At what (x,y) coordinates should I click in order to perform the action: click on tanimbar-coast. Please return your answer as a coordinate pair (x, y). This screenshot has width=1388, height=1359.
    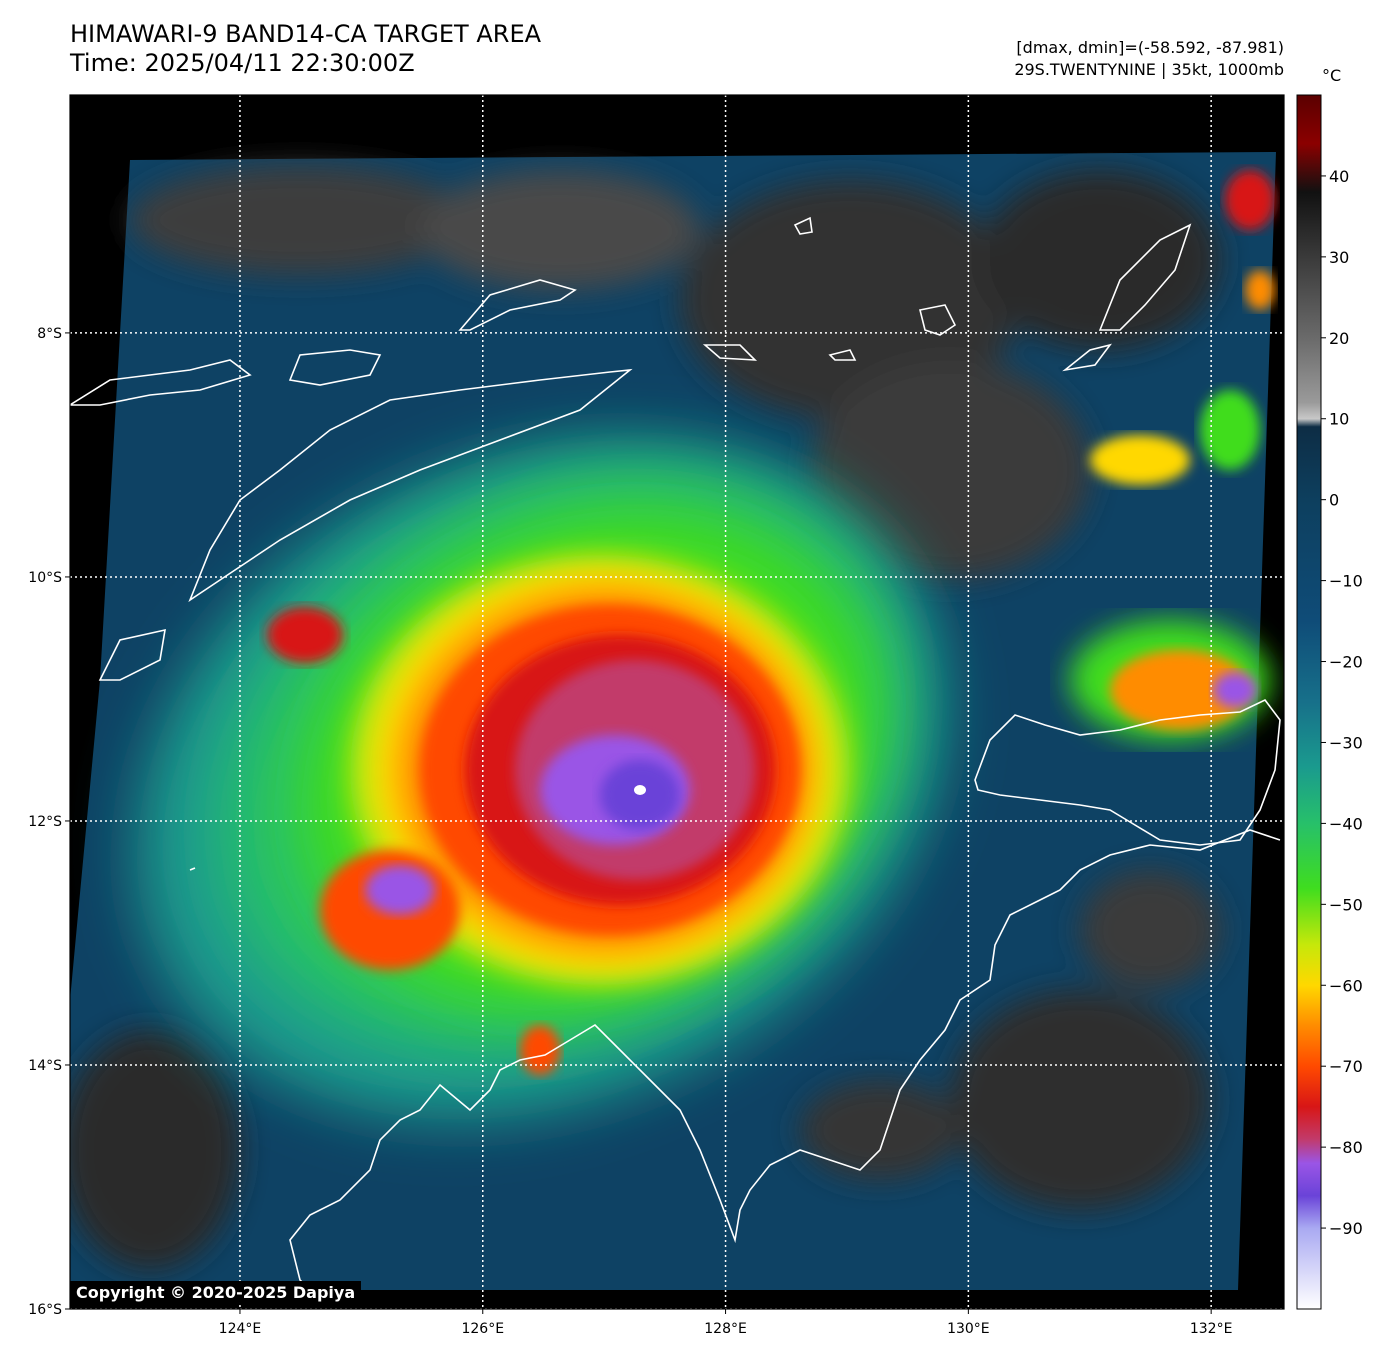
    Looking at the image, I should click on (1145, 277).